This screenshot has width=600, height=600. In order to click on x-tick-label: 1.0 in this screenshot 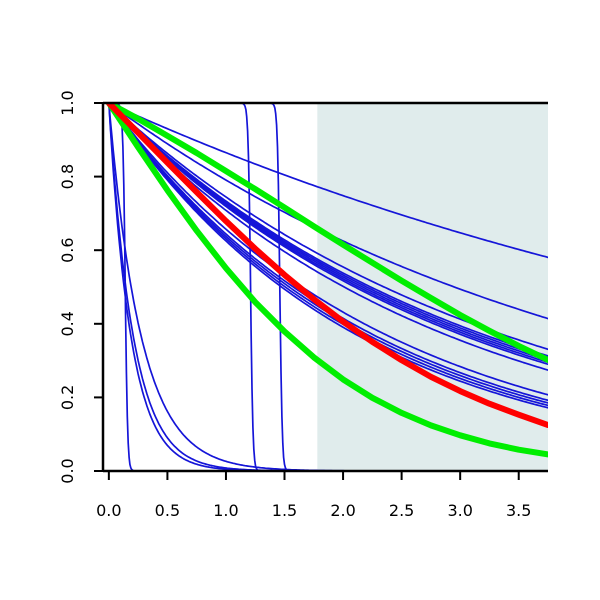, I will do `click(225, 510)`.